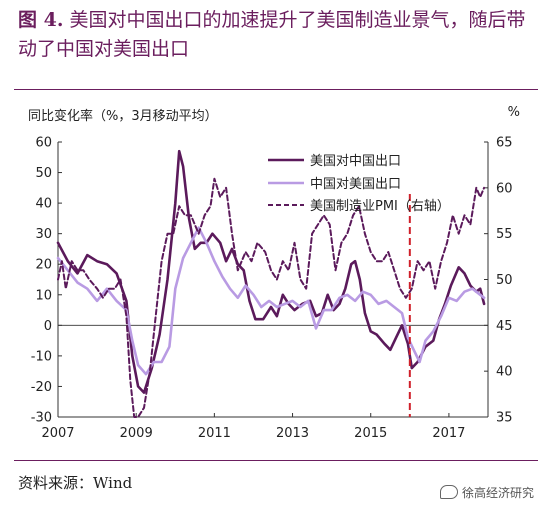 This screenshot has height=515, width=550. What do you see at coordinates (43, 234) in the screenshot?
I see `left-y-tick-label: 30` at bounding box center [43, 234].